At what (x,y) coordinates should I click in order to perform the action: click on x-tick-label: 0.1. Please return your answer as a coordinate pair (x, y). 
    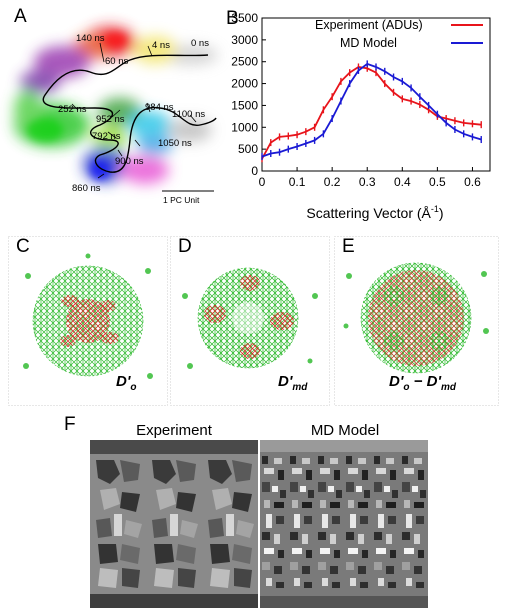
    Looking at the image, I should click on (297, 182).